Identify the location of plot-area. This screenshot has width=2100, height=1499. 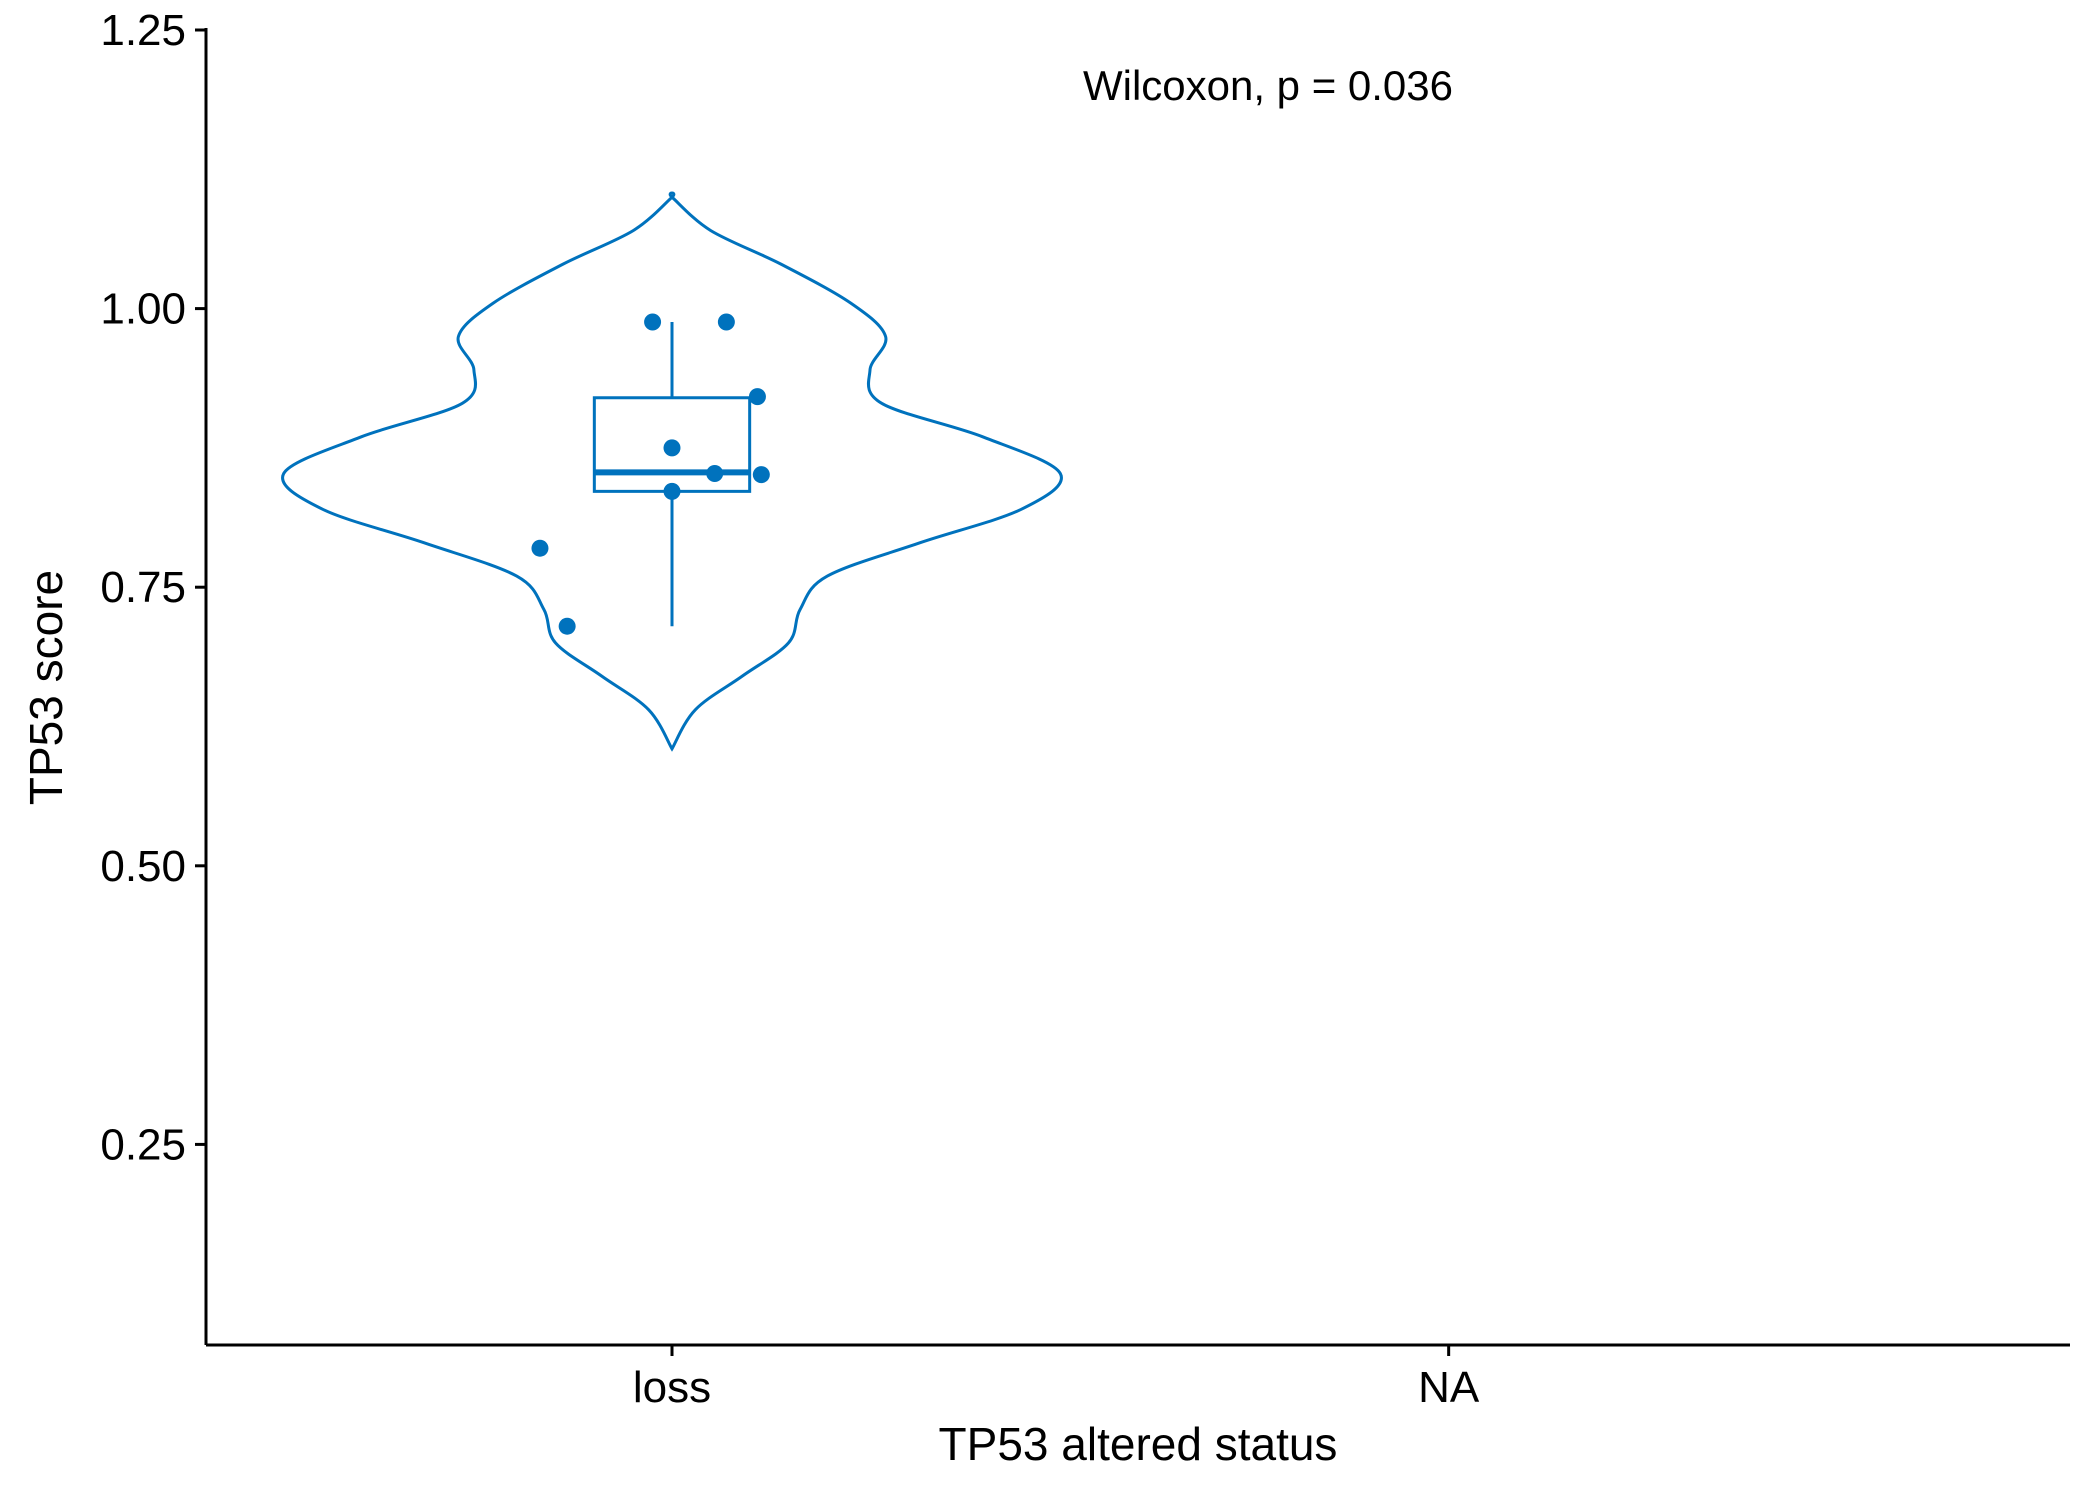
(672, 471).